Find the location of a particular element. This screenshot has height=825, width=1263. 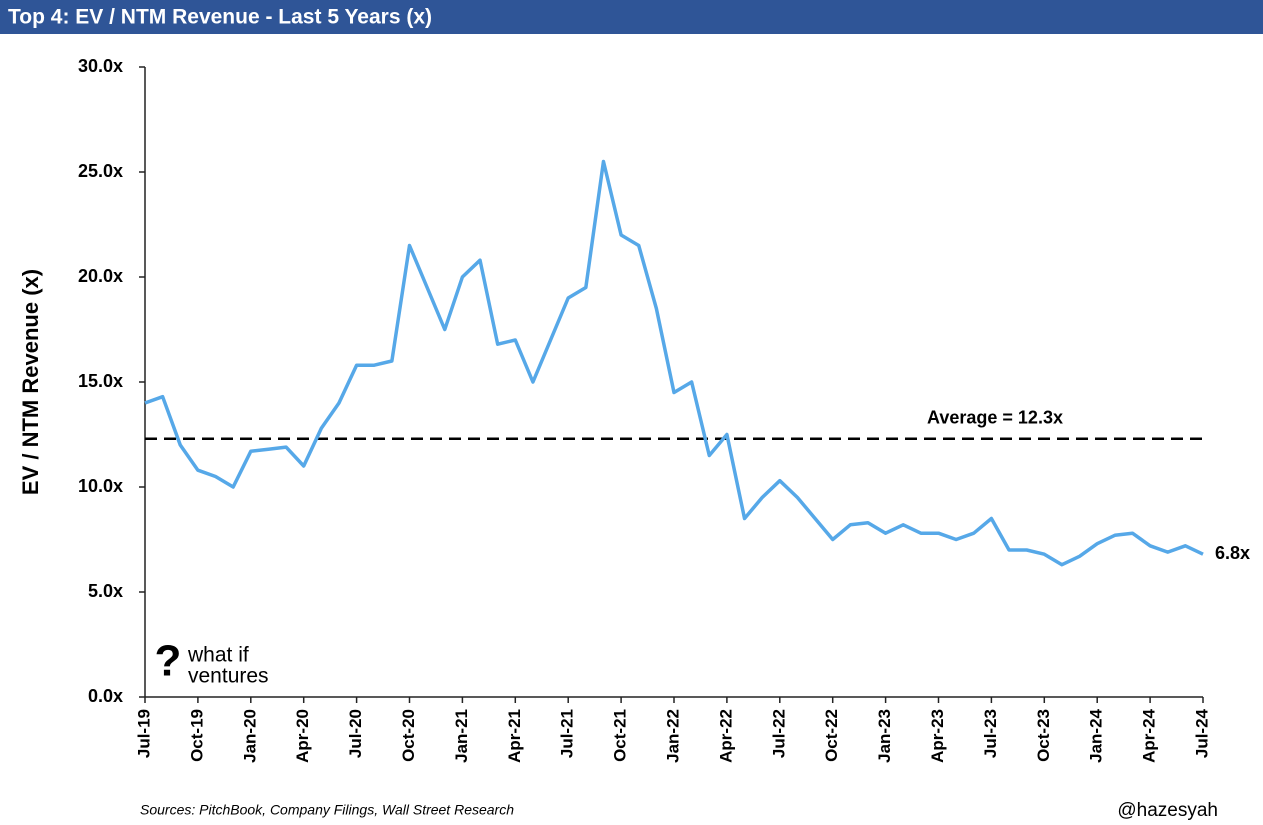

x-tick-label: Jan-24 is located at coordinates (1096, 735).